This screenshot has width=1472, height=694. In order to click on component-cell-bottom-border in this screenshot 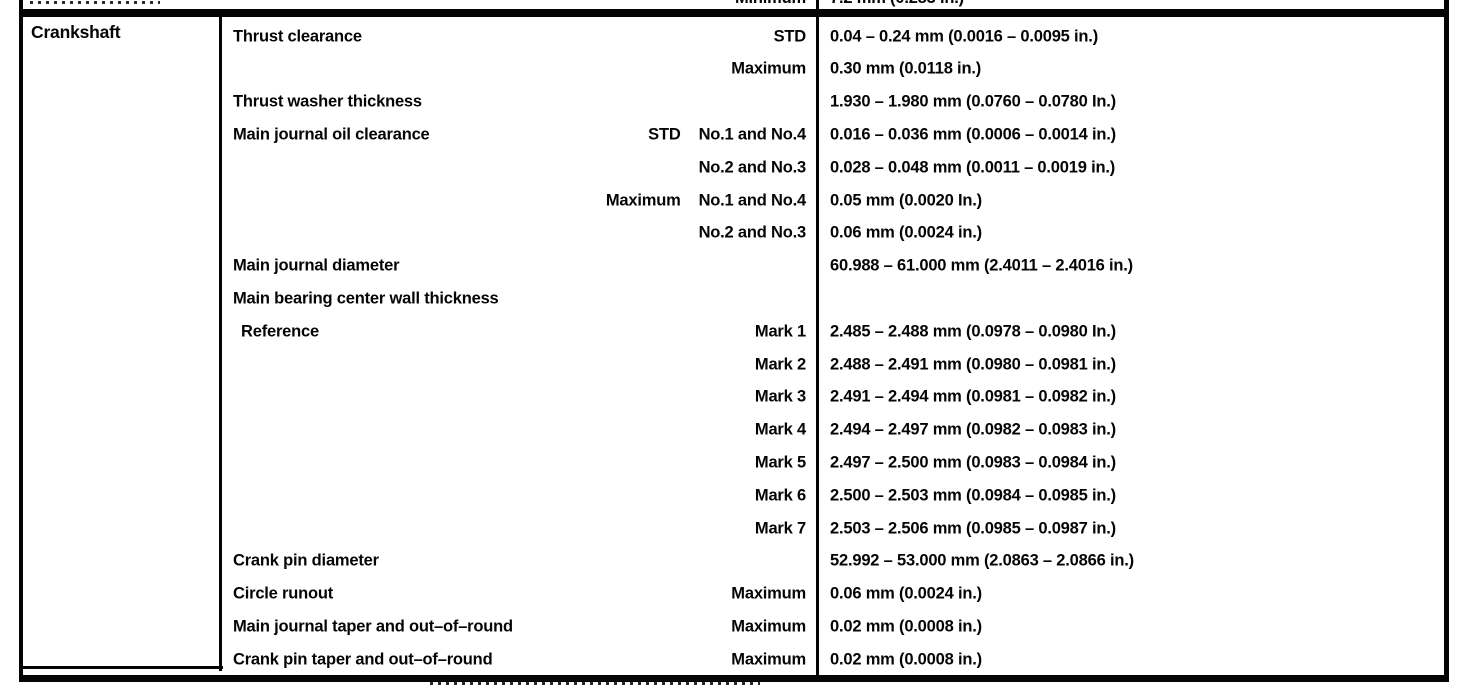, I will do `click(121, 667)`.